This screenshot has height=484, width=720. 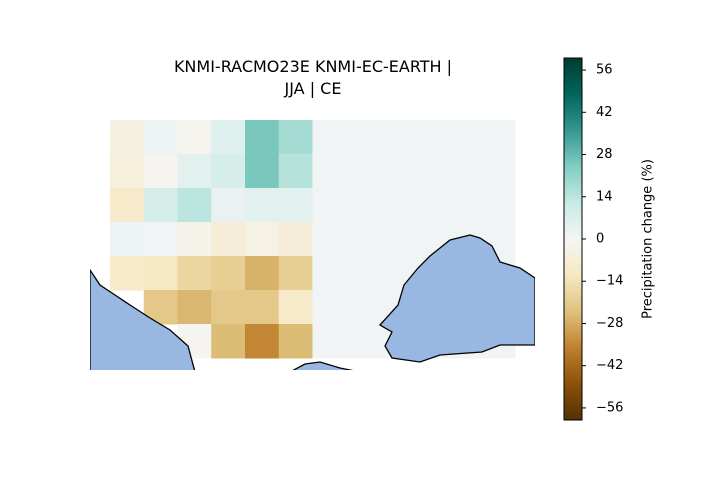 What do you see at coordinates (609, 281) in the screenshot?
I see `colorbar-tick-label: −14` at bounding box center [609, 281].